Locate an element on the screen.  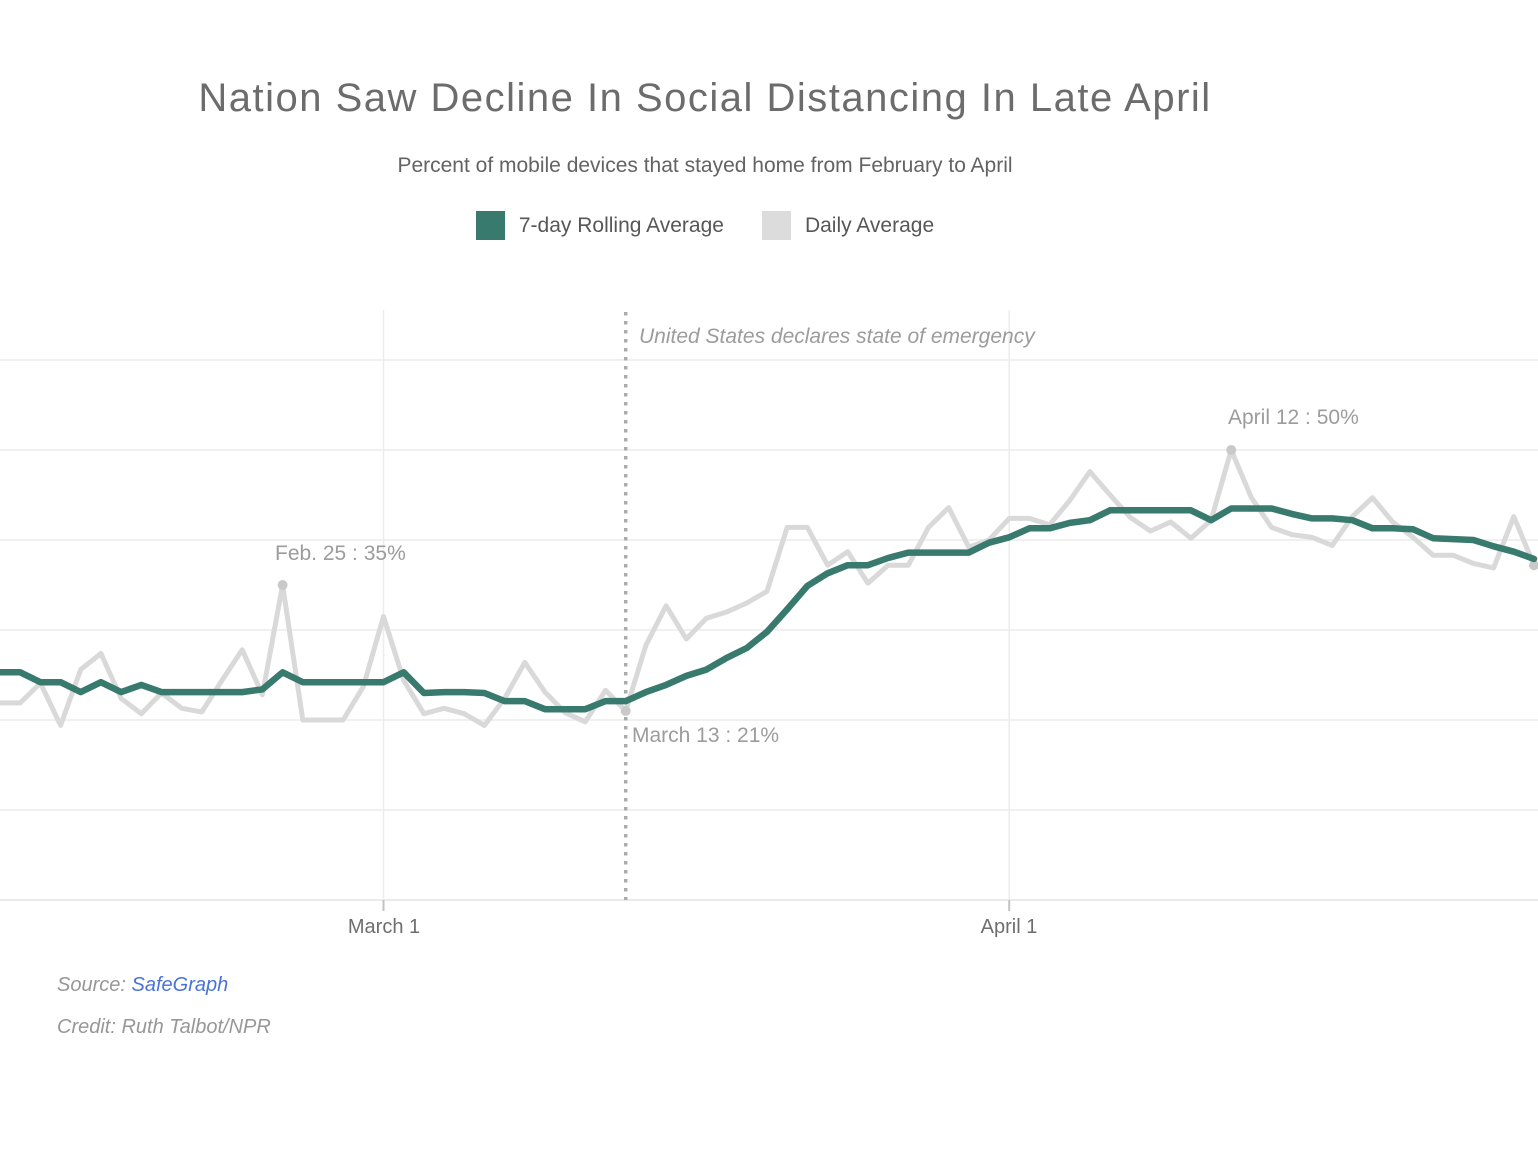
legend-item-rolling-average: 7-day Rolling Average is located at coordinates (599, 225).